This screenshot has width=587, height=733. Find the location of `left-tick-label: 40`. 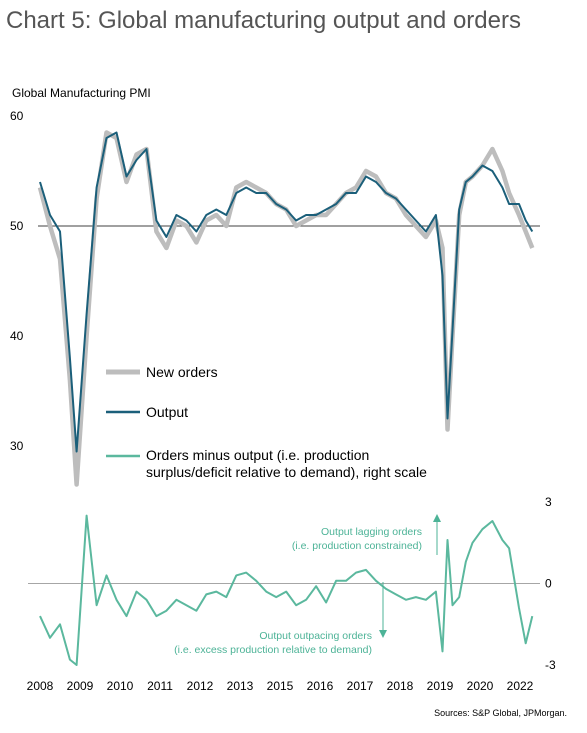

left-tick-label: 40 is located at coordinates (17, 336).